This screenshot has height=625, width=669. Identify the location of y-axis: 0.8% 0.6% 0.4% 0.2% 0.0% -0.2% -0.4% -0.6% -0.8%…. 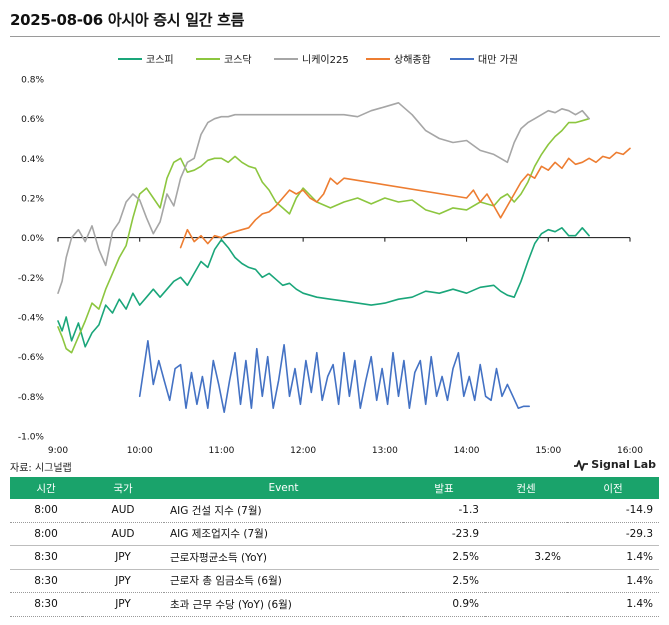
(31, 259).